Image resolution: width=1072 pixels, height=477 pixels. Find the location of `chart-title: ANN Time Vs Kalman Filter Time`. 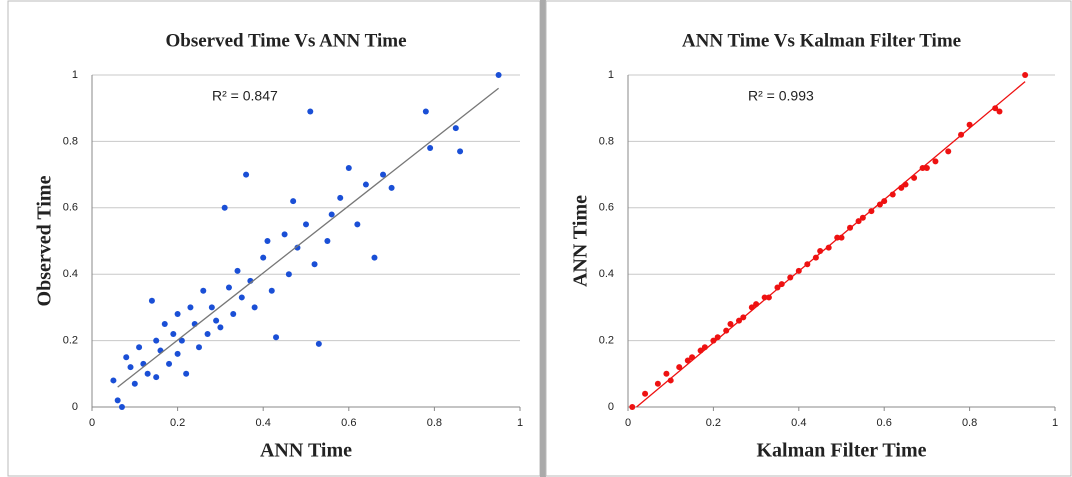

chart-title: ANN Time Vs Kalman Filter Time is located at coordinates (821, 40).